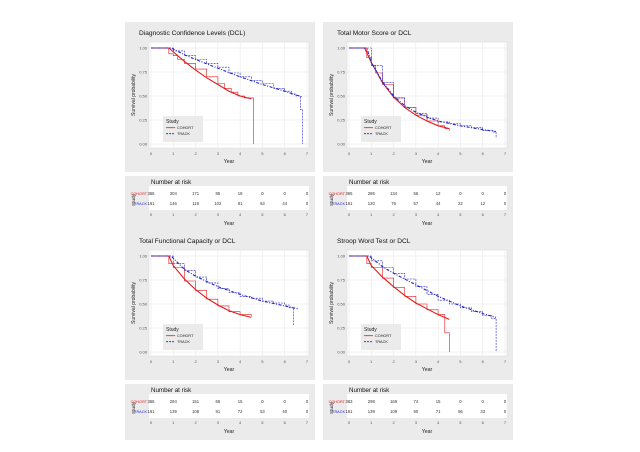  I want to click on legend-box, so click(183, 129).